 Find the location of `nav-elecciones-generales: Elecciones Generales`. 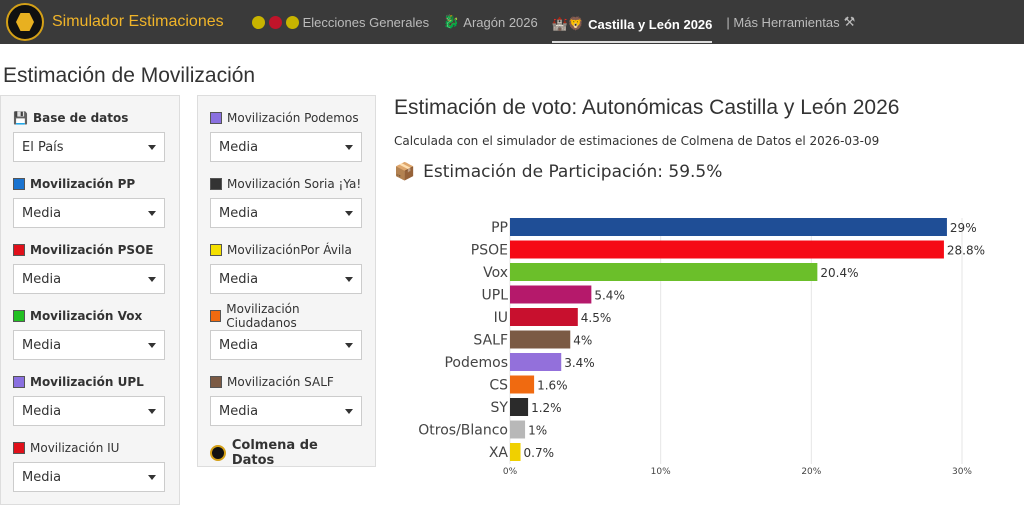

nav-elecciones-generales: Elecciones Generales is located at coordinates (340, 22).